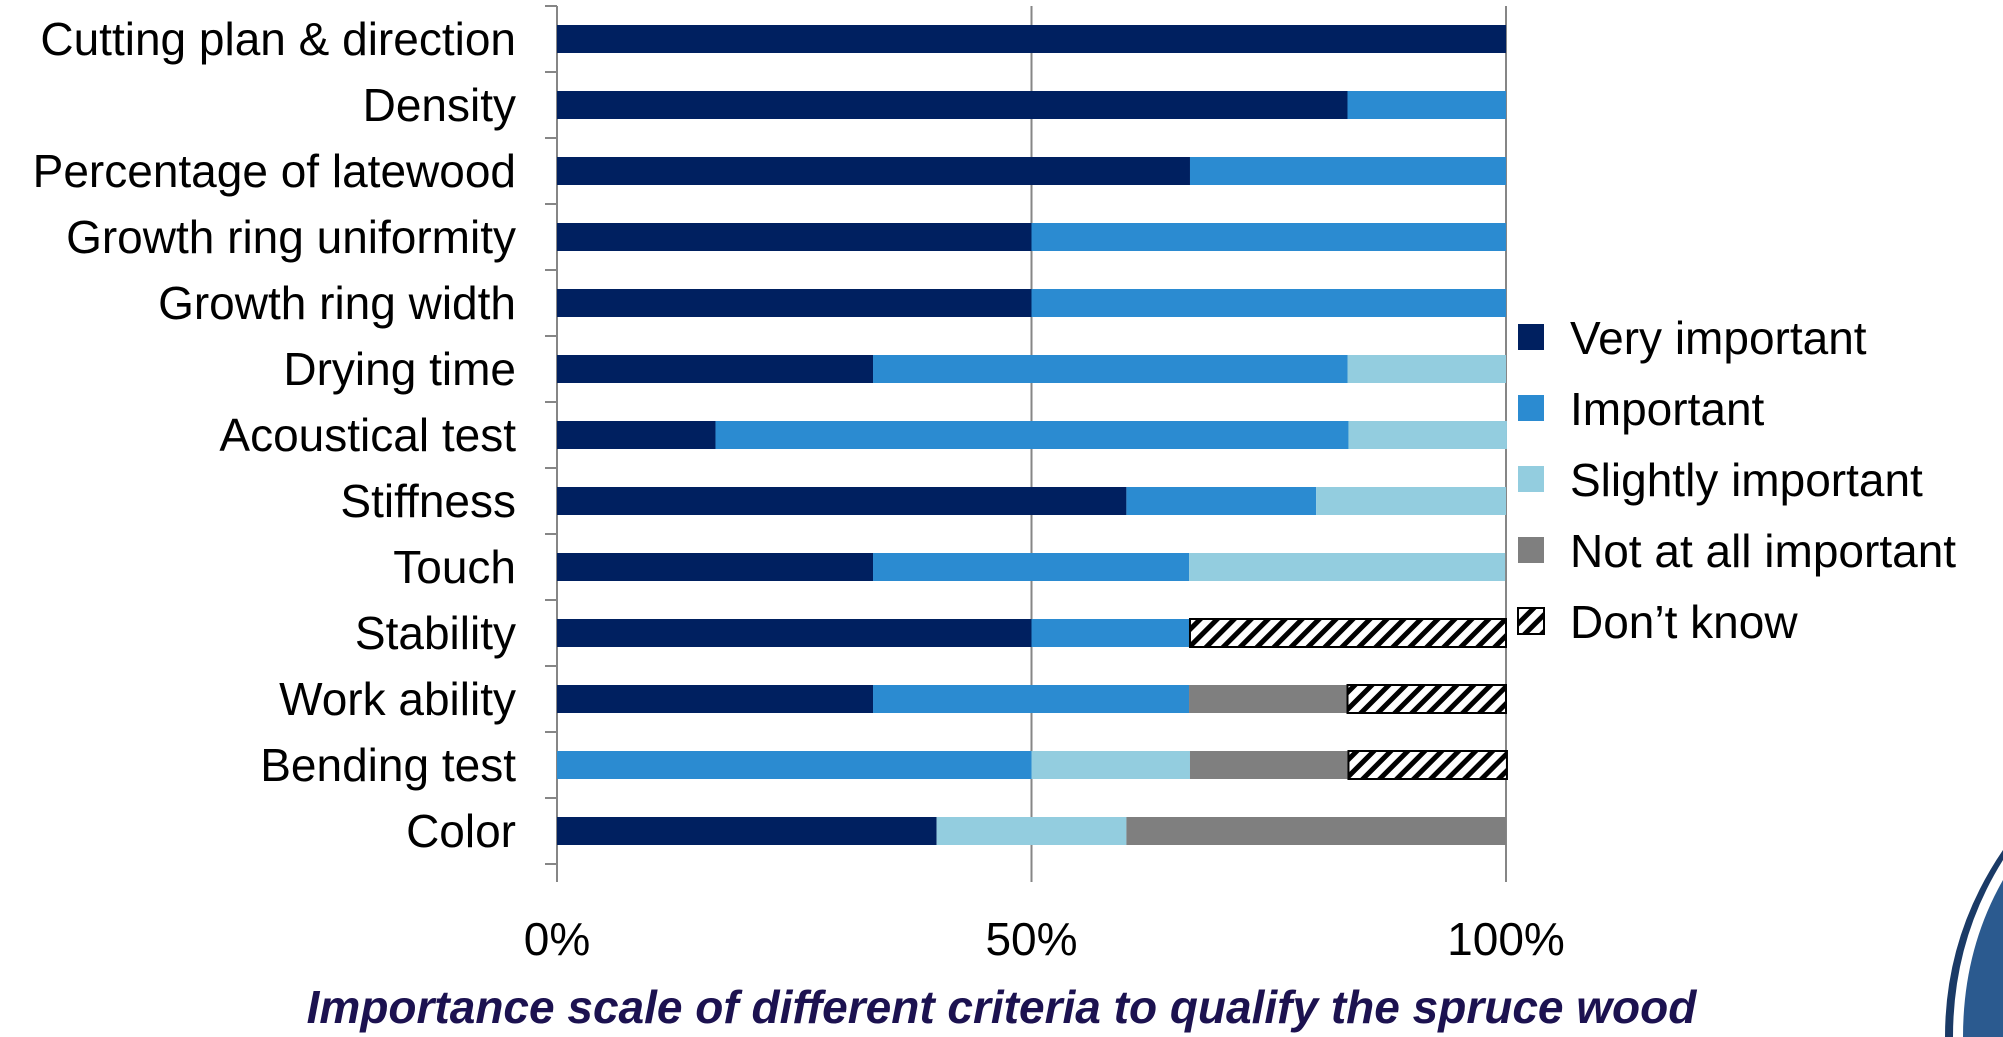 The image size is (2003, 1037). I want to click on category-label-1: Density, so click(439, 105).